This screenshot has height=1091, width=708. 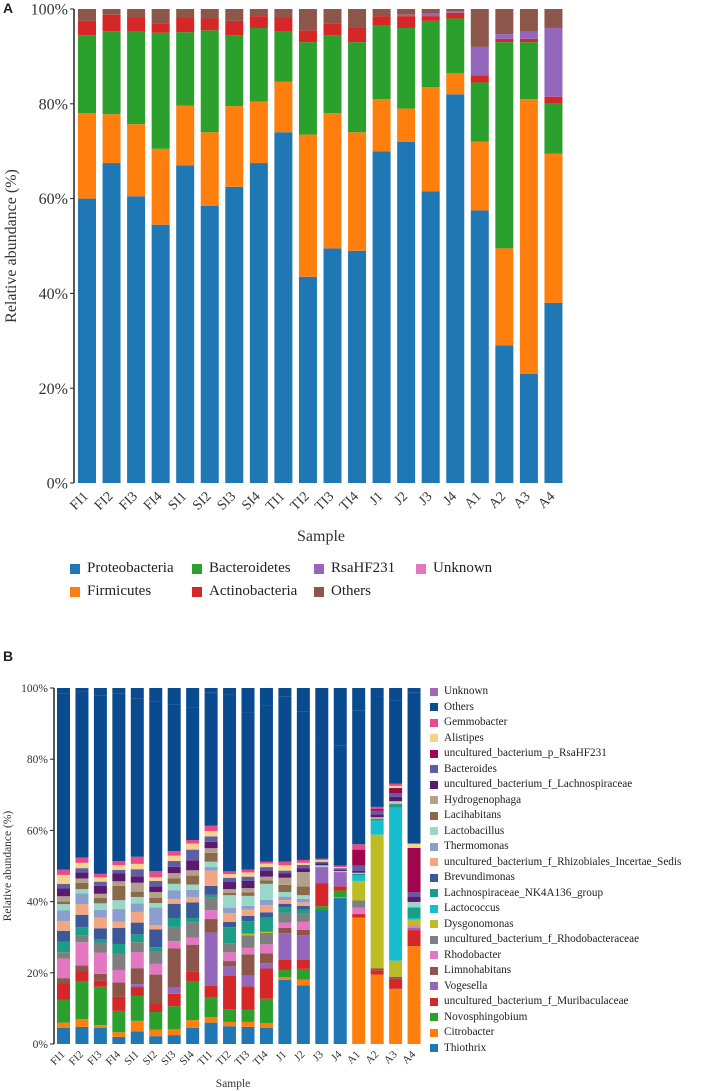 I want to click on bar-segment-ti4-firmicutes, so click(x=357, y=191).